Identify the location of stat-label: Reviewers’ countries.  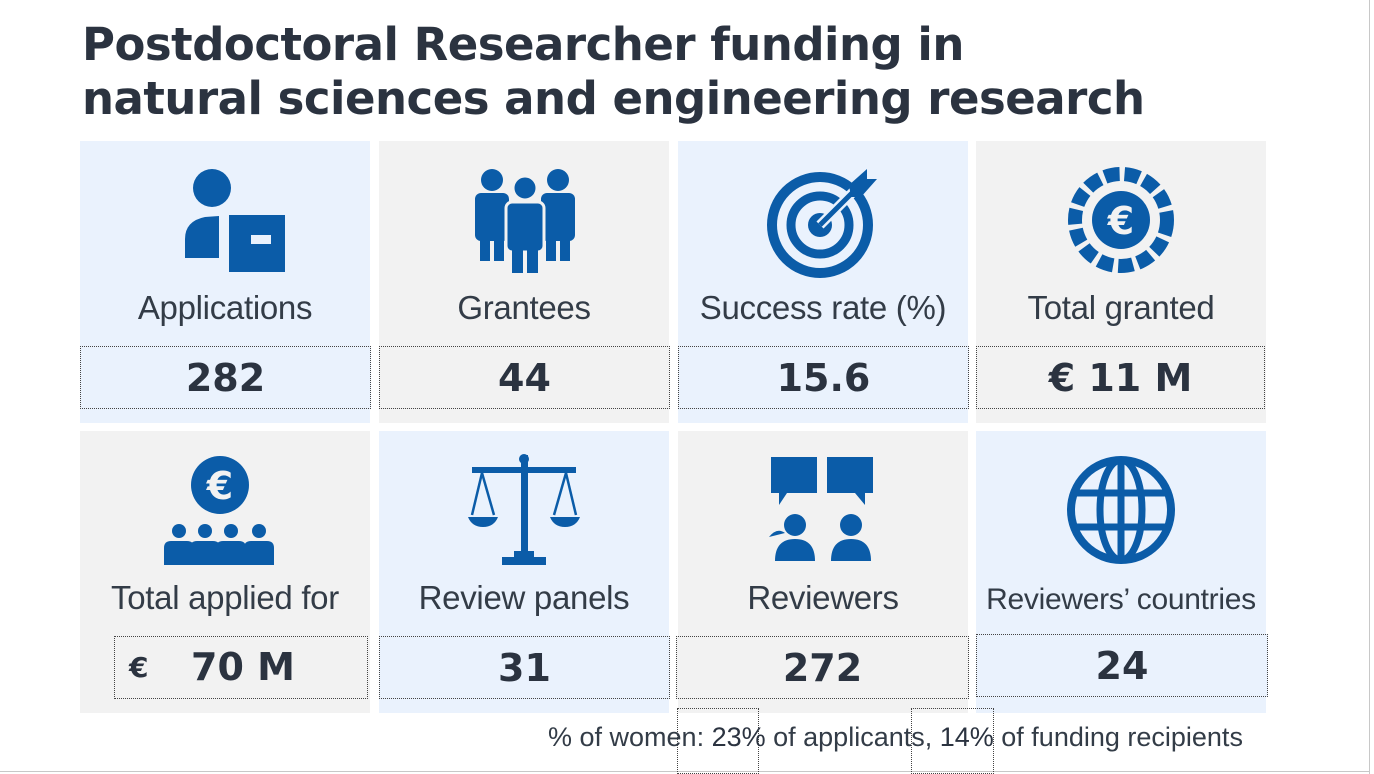
(1121, 599).